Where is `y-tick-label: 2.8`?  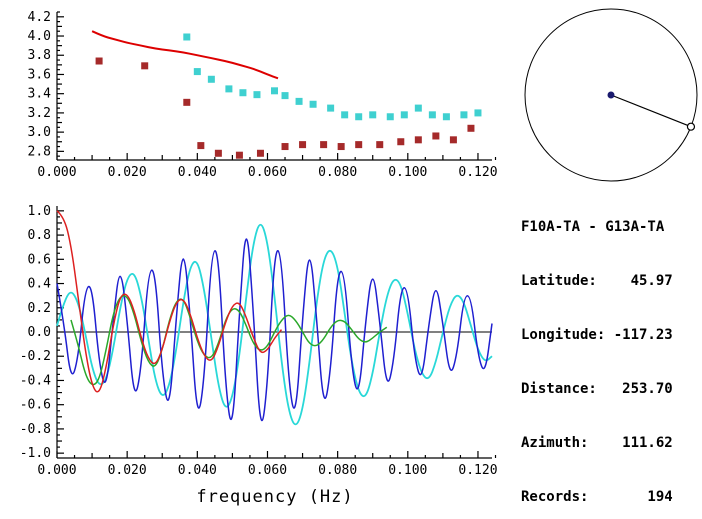 y-tick-label: 2.8 is located at coordinates (39, 151).